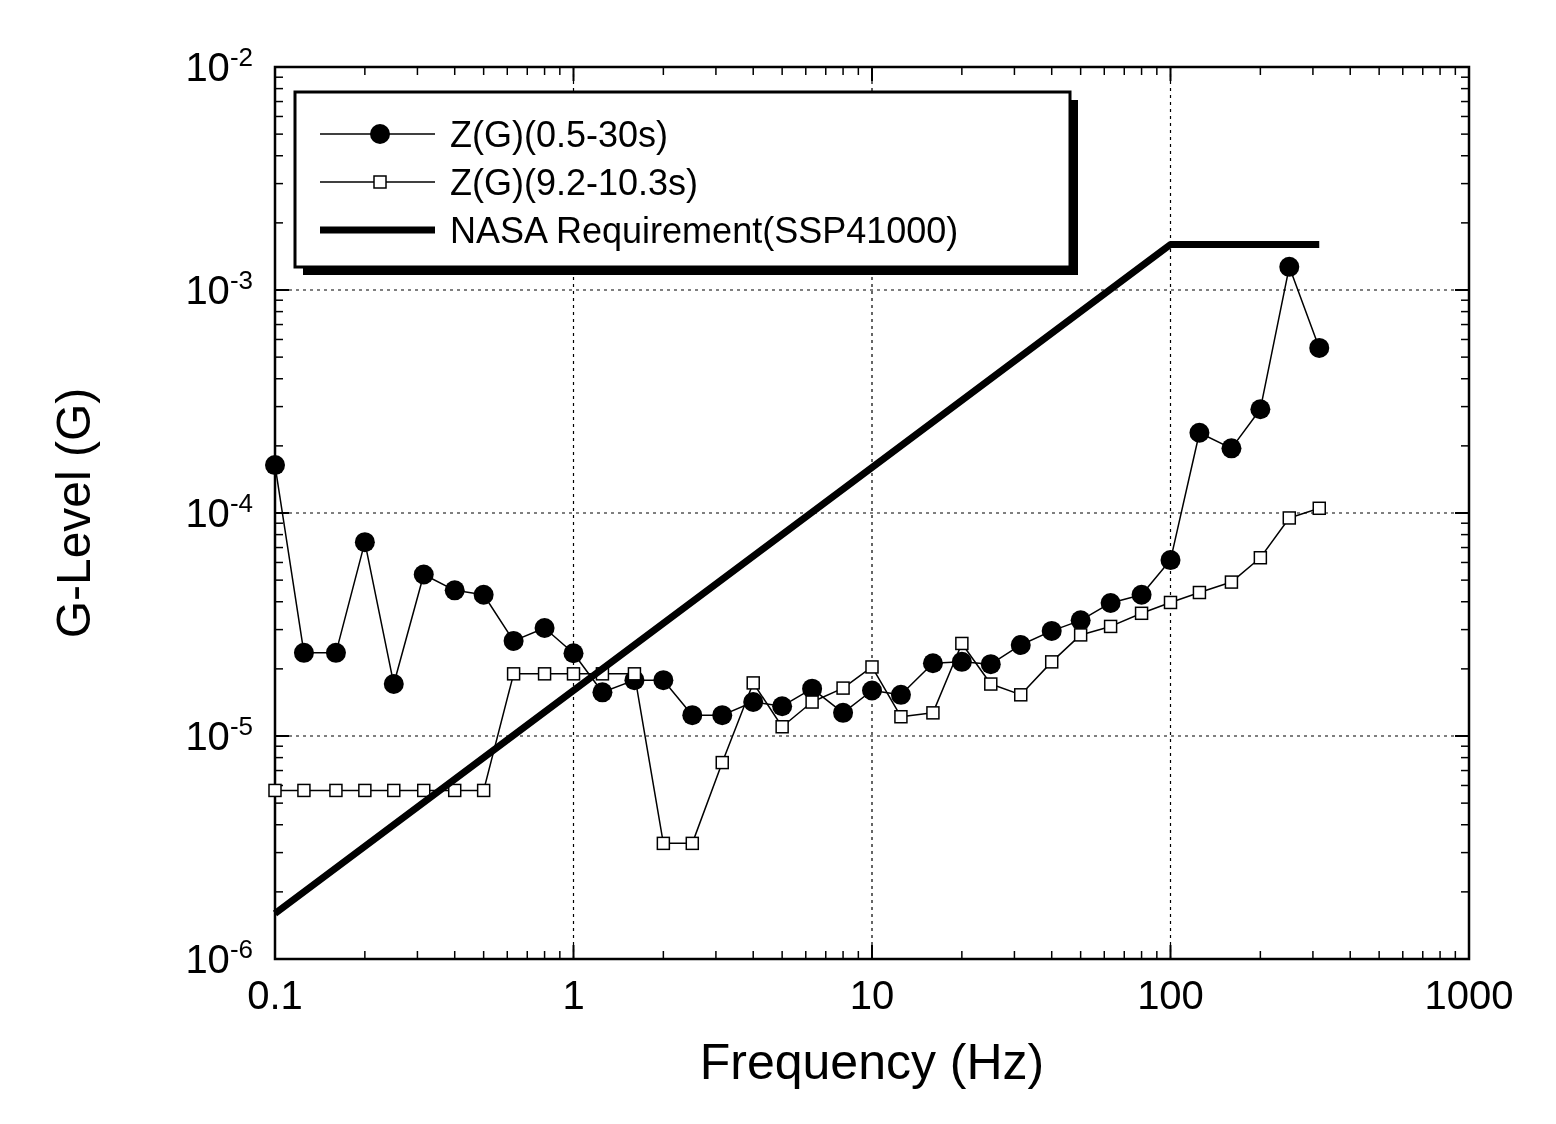 This screenshot has height=1124, width=1556. I want to click on y-tick-label: 10$^{-3}$, so click(219, 288).